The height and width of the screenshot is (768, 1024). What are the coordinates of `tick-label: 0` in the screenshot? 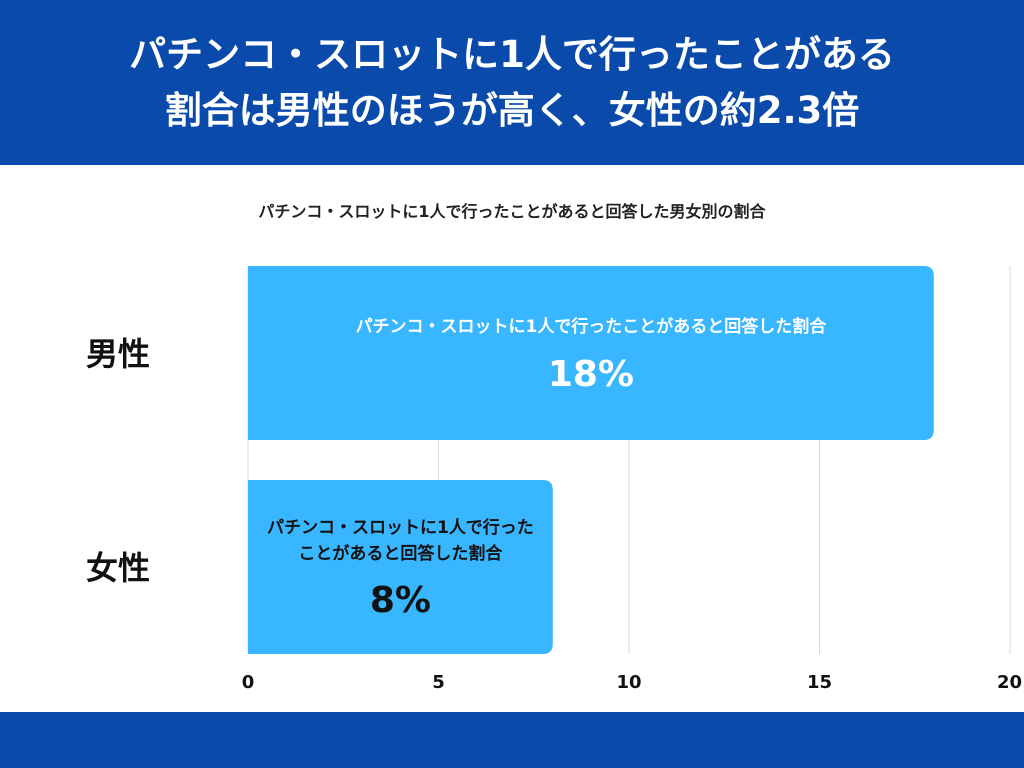 It's located at (248, 682).